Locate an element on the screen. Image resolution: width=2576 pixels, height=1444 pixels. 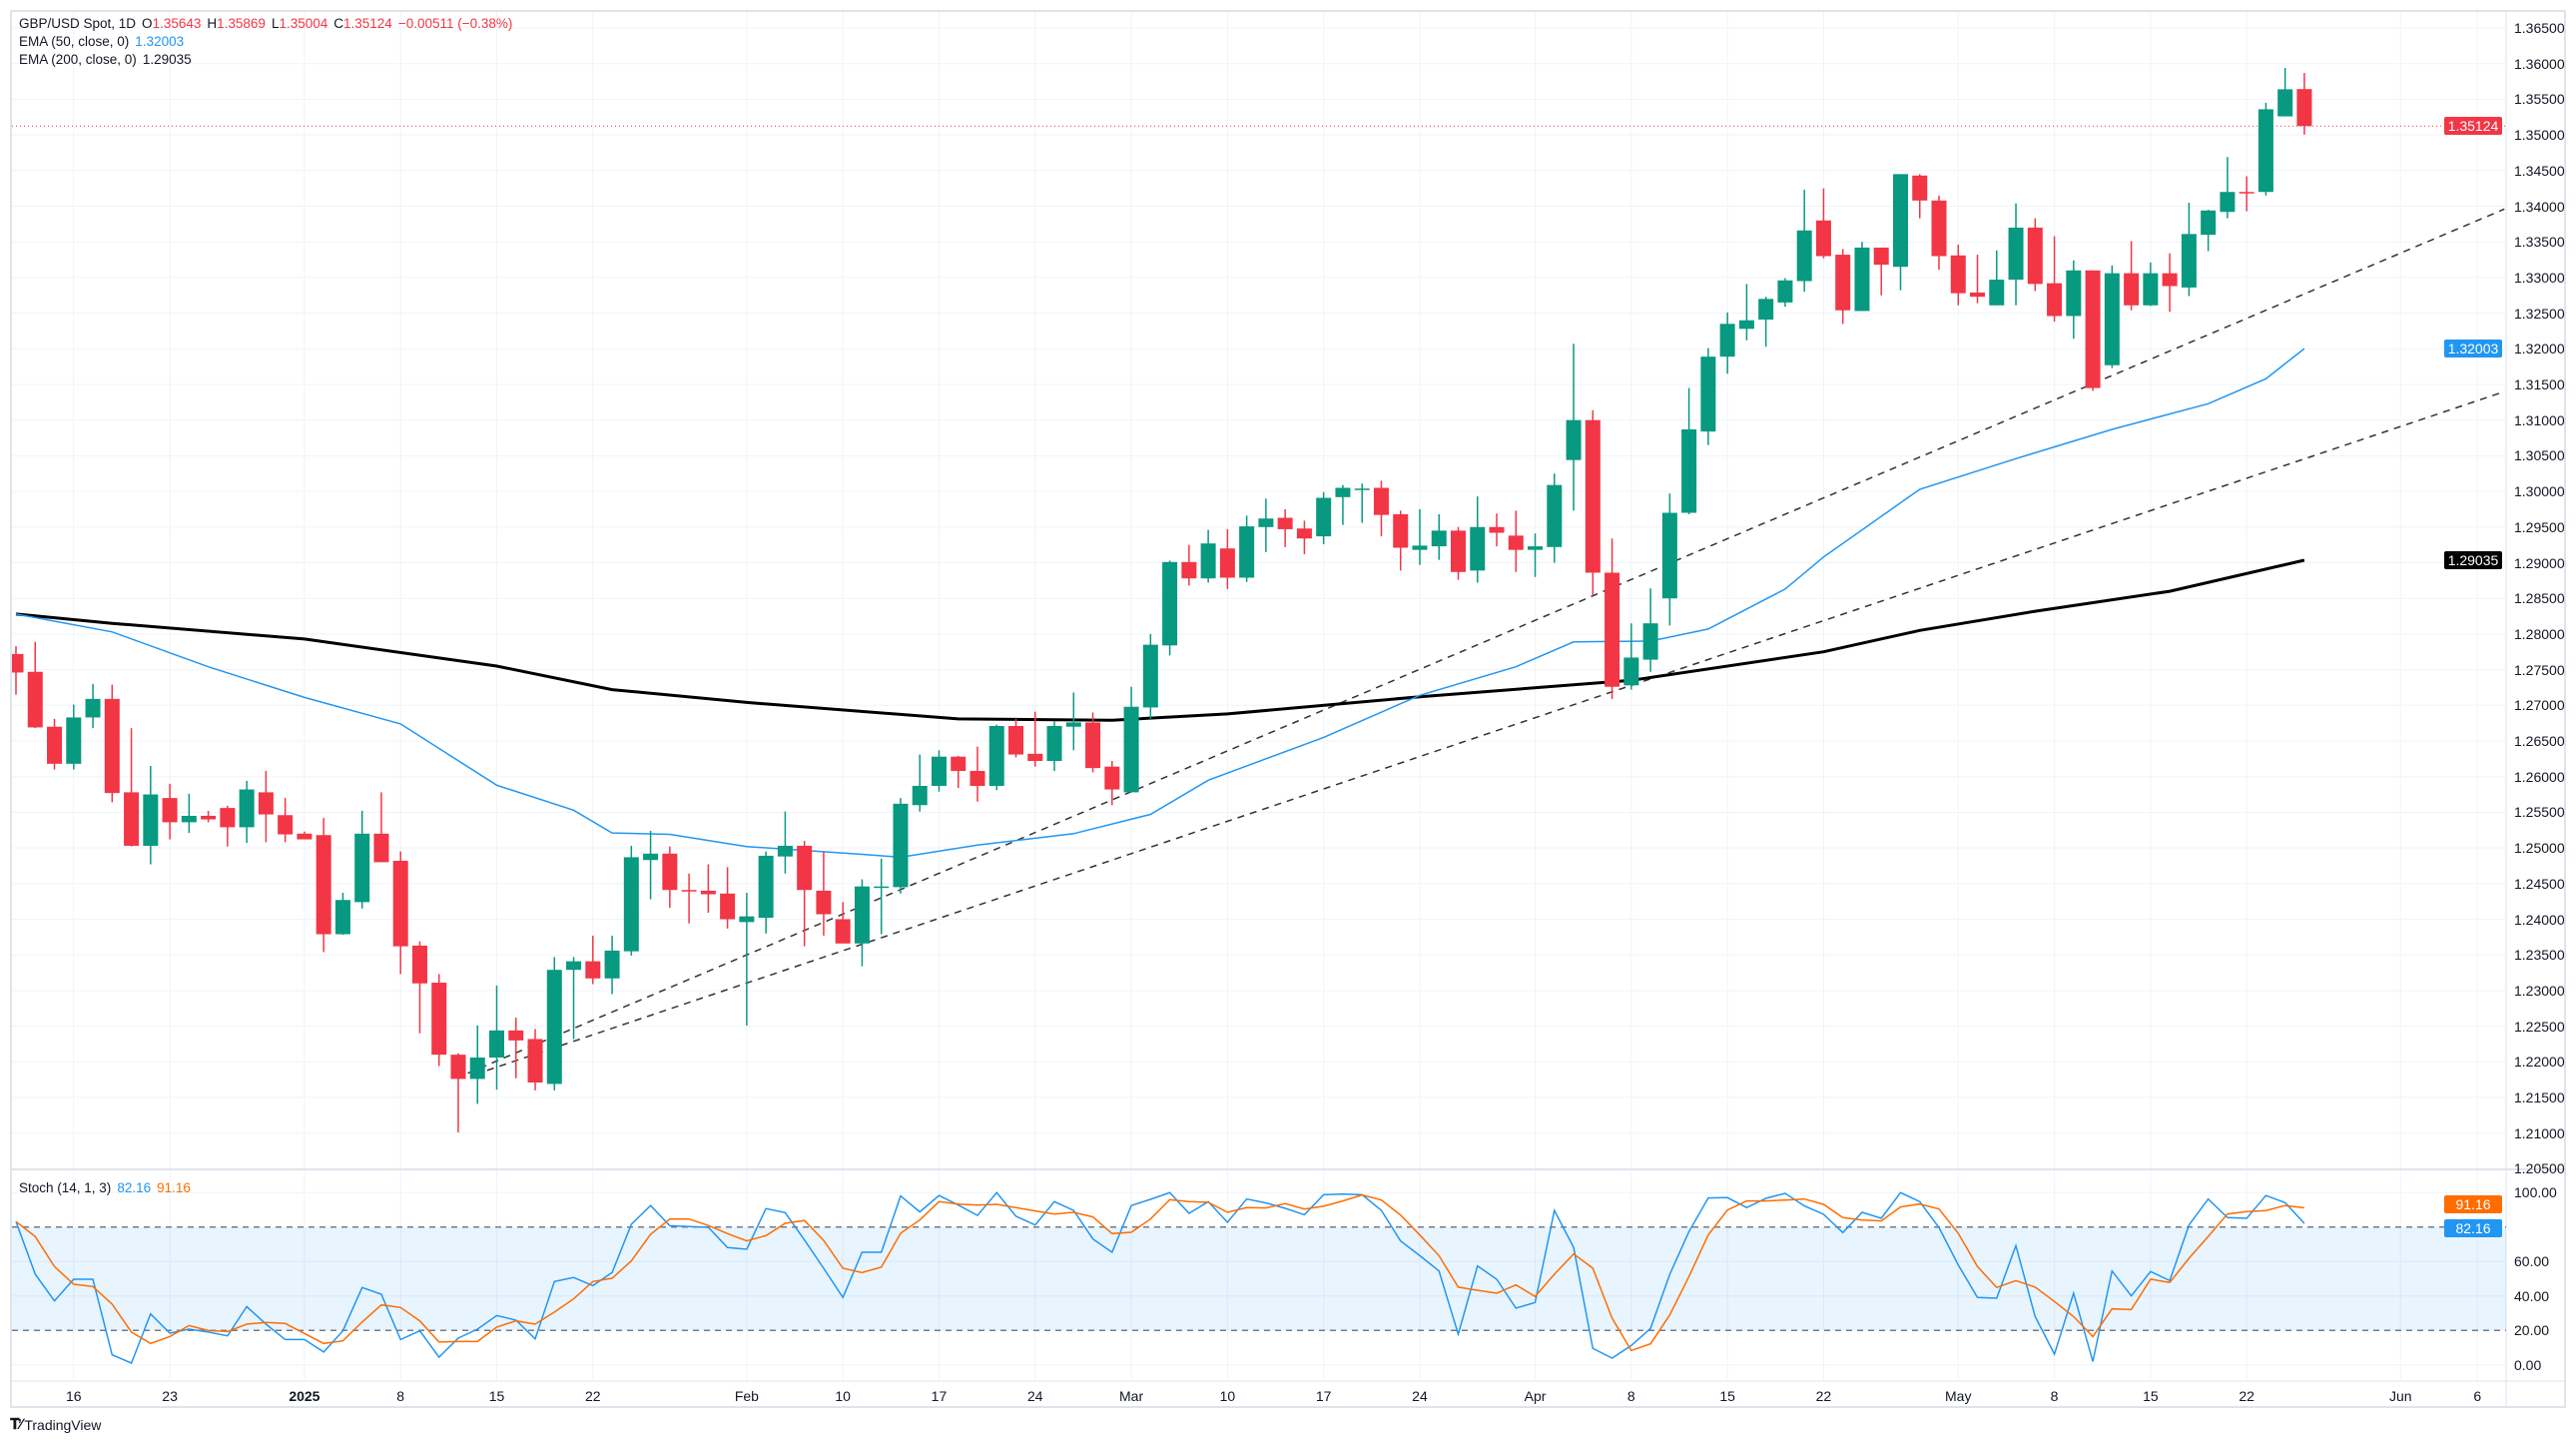
price-axis-label: 1.22000 is located at coordinates (2539, 1062).